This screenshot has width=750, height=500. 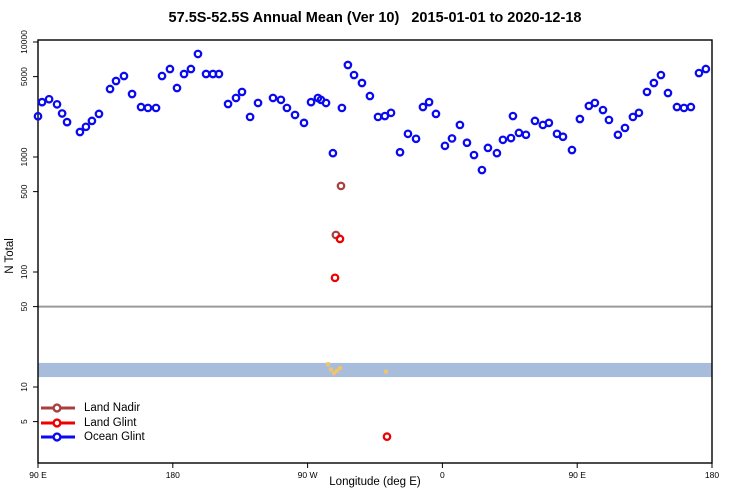 What do you see at coordinates (110, 422) in the screenshot?
I see `legend-label: Land Glint` at bounding box center [110, 422].